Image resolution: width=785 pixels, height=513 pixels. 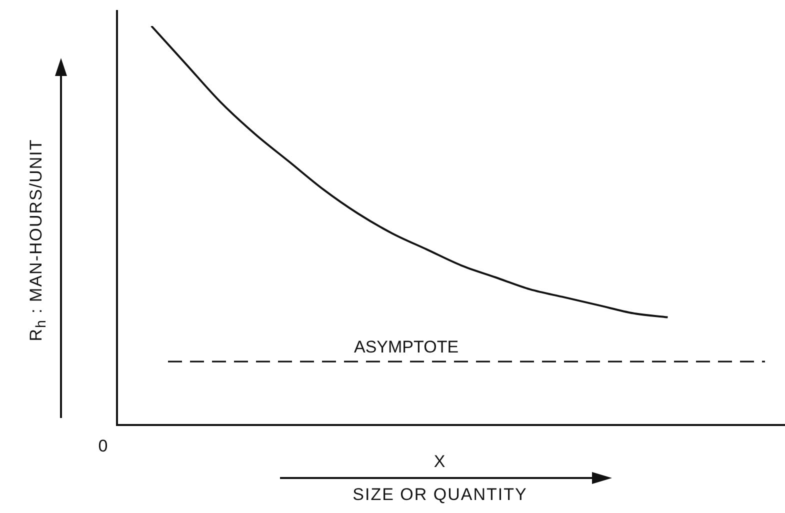 What do you see at coordinates (103, 446) in the screenshot?
I see `text: 0` at bounding box center [103, 446].